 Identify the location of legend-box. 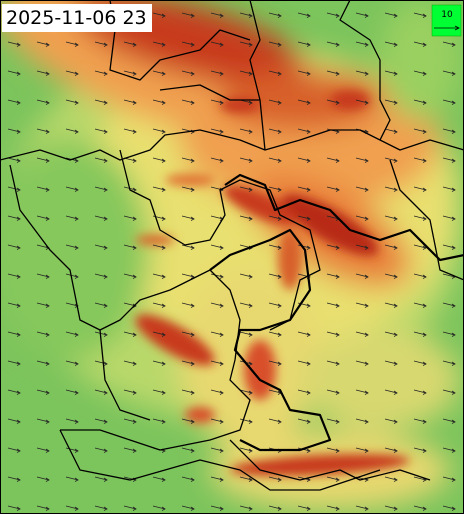
(446, 20).